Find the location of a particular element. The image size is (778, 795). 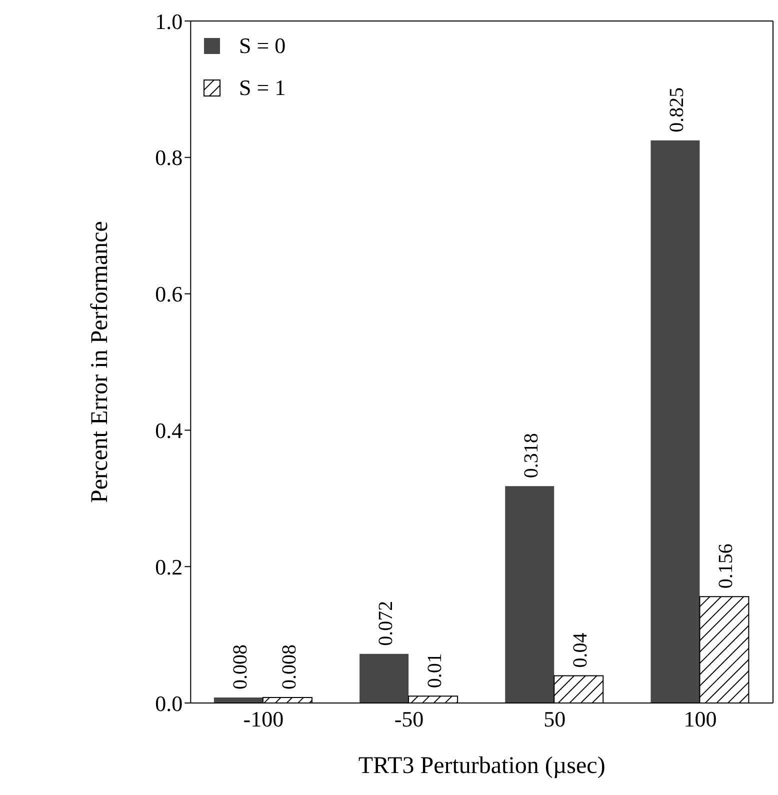

y-tick-label: 0.8 is located at coordinates (169, 157).